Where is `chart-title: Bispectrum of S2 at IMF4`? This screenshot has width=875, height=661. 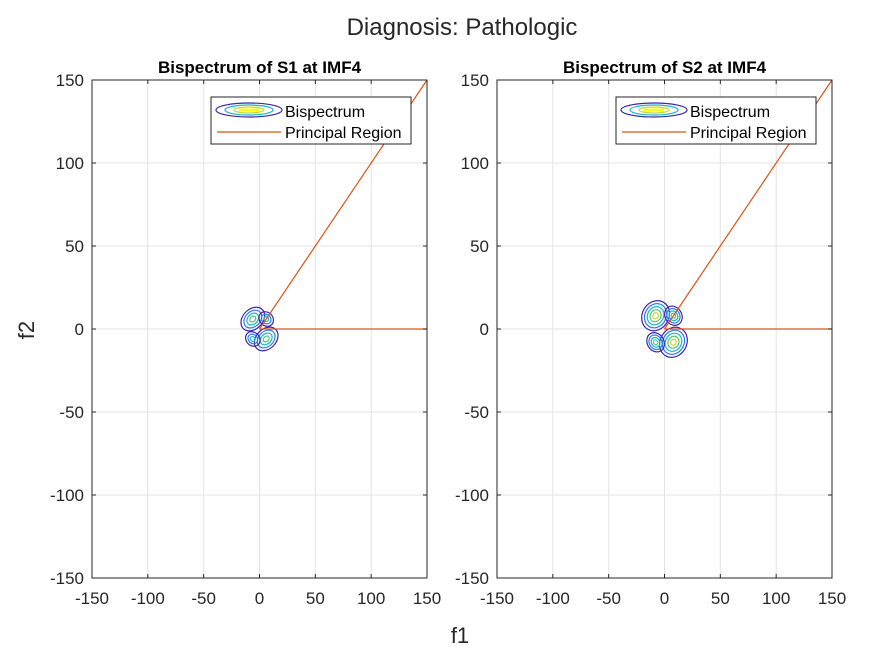
chart-title: Bispectrum of S2 at IMF4 is located at coordinates (665, 67).